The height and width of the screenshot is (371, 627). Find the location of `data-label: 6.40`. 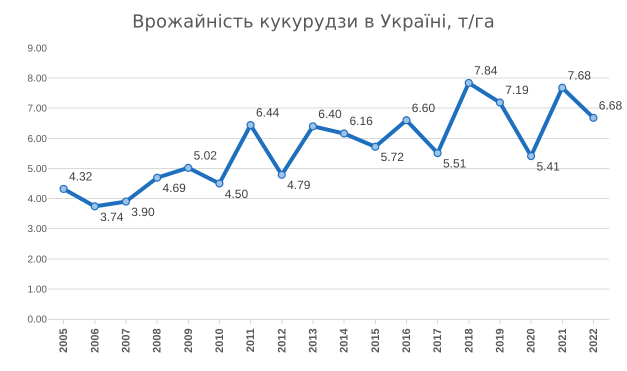

data-label: 6.40 is located at coordinates (330, 113).